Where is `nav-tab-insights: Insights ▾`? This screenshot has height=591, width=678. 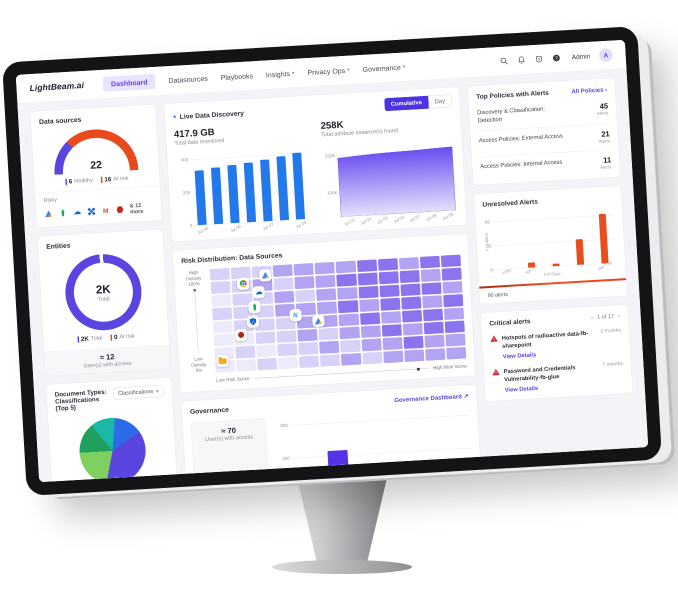 nav-tab-insights: Insights ▾ is located at coordinates (280, 74).